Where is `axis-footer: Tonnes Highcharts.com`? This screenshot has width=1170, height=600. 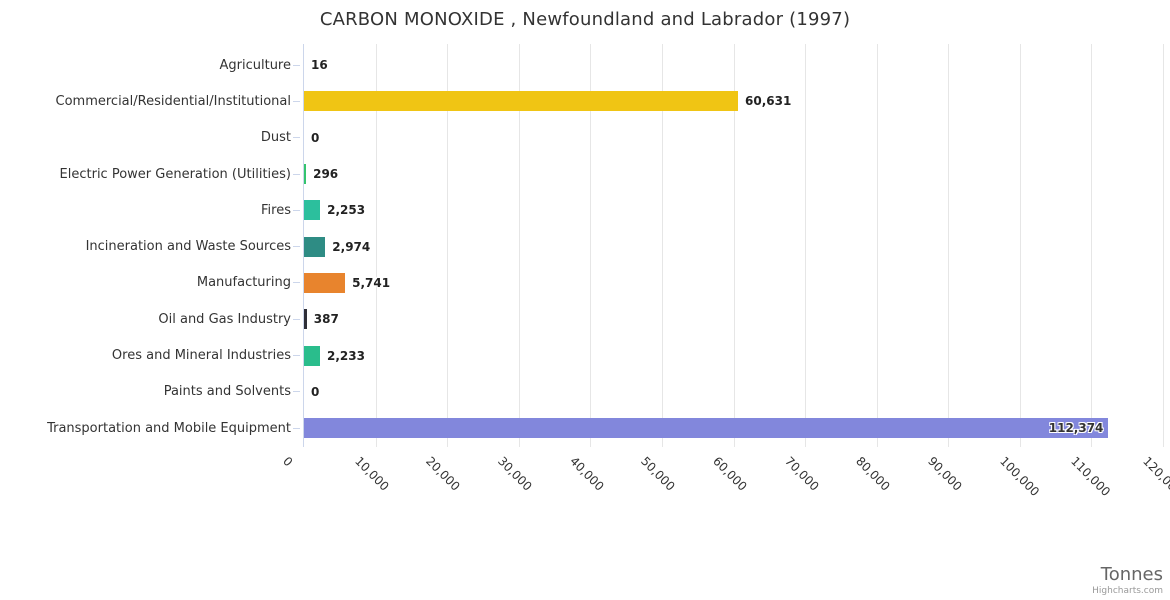 axis-footer: Tonnes Highcharts.com is located at coordinates (1127, 580).